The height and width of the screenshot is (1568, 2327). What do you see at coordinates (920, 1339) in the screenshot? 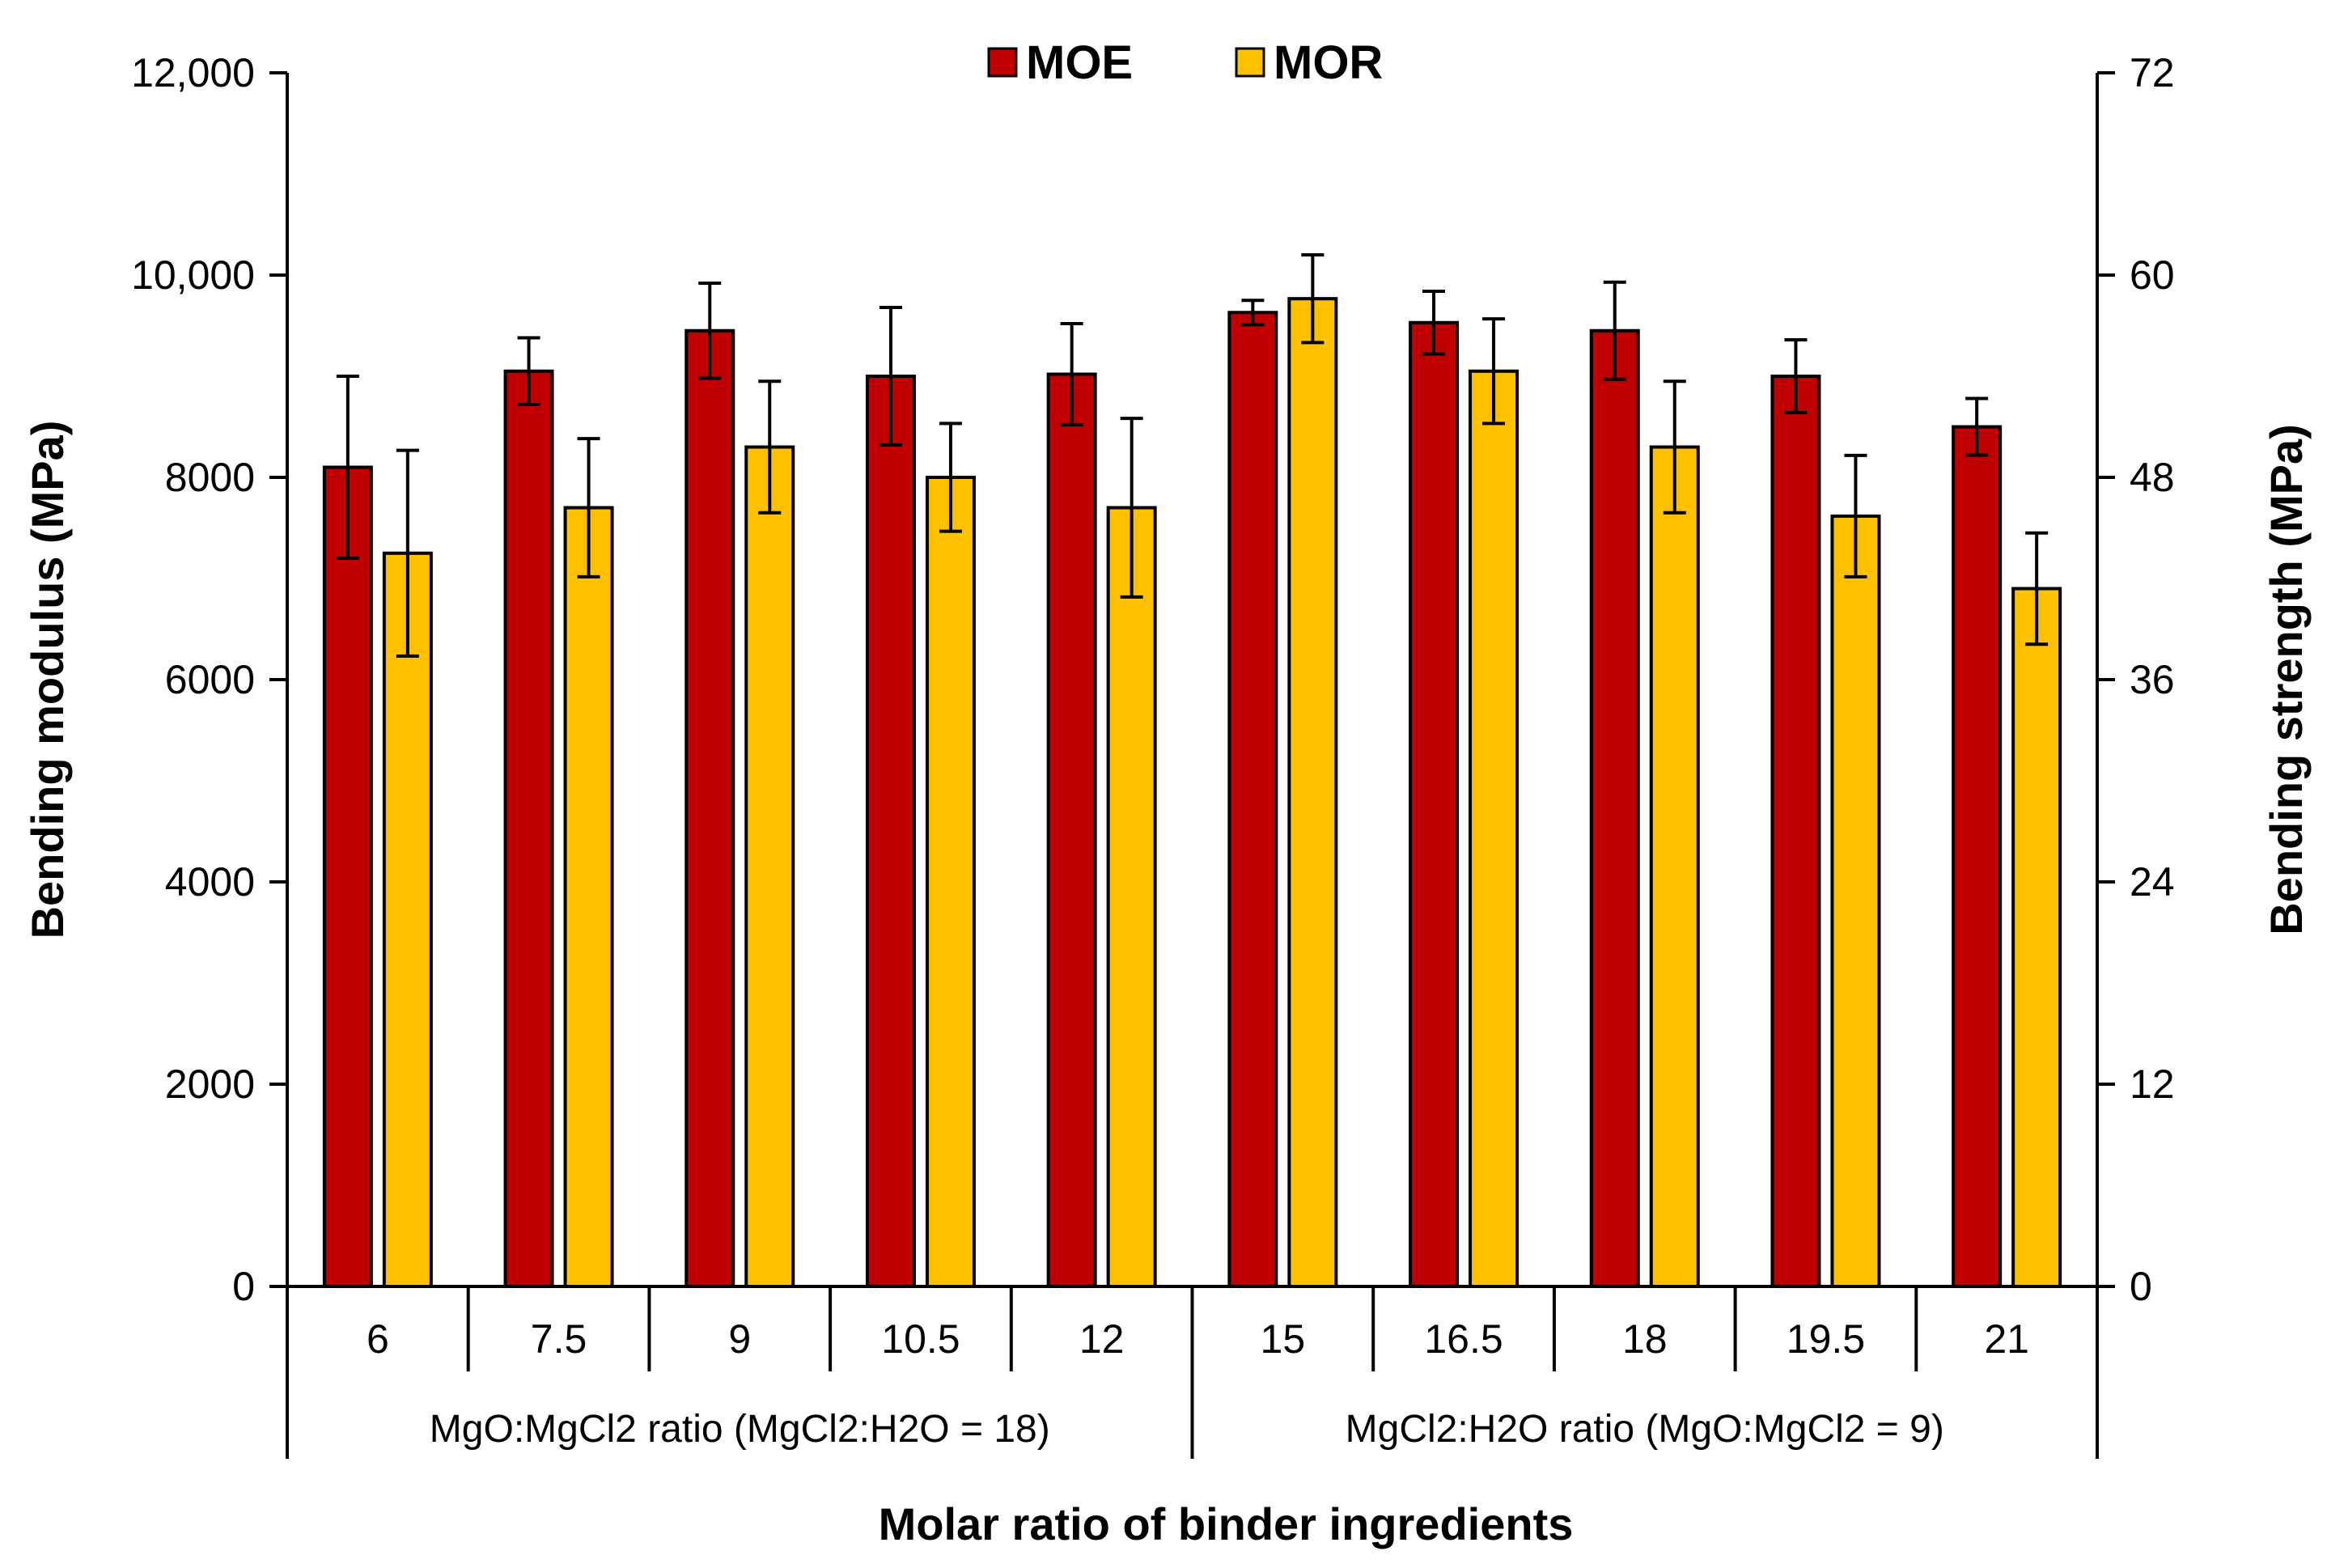
I see `category-label: 10.5` at bounding box center [920, 1339].